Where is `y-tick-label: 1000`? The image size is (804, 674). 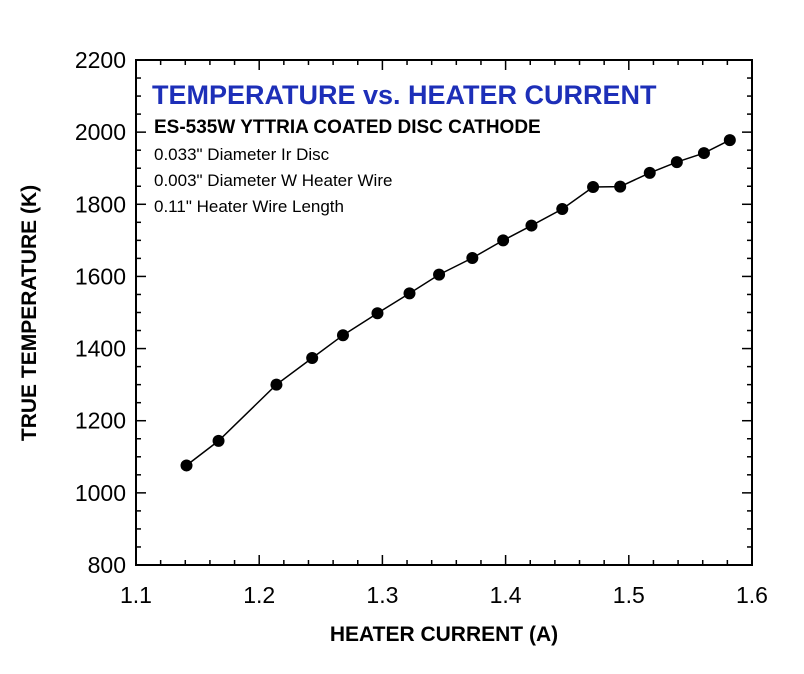 y-tick-label: 1000 is located at coordinates (100, 493).